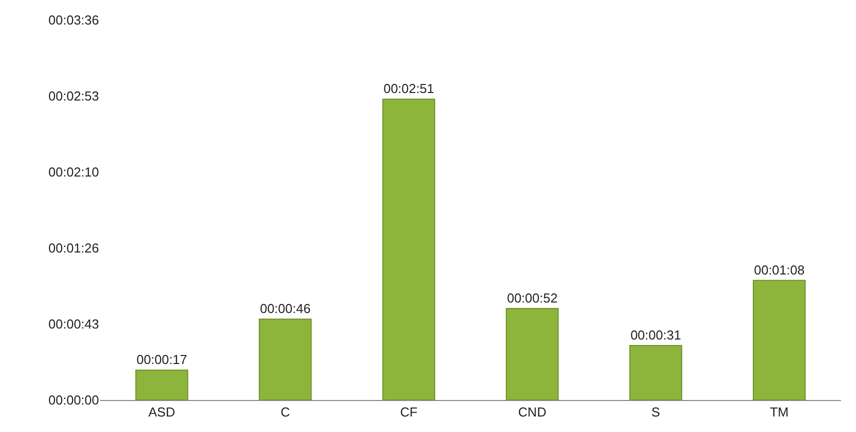 This screenshot has width=856, height=432. Describe the element at coordinates (532, 412) in the screenshot. I see `x-tick-label: CND` at that location.